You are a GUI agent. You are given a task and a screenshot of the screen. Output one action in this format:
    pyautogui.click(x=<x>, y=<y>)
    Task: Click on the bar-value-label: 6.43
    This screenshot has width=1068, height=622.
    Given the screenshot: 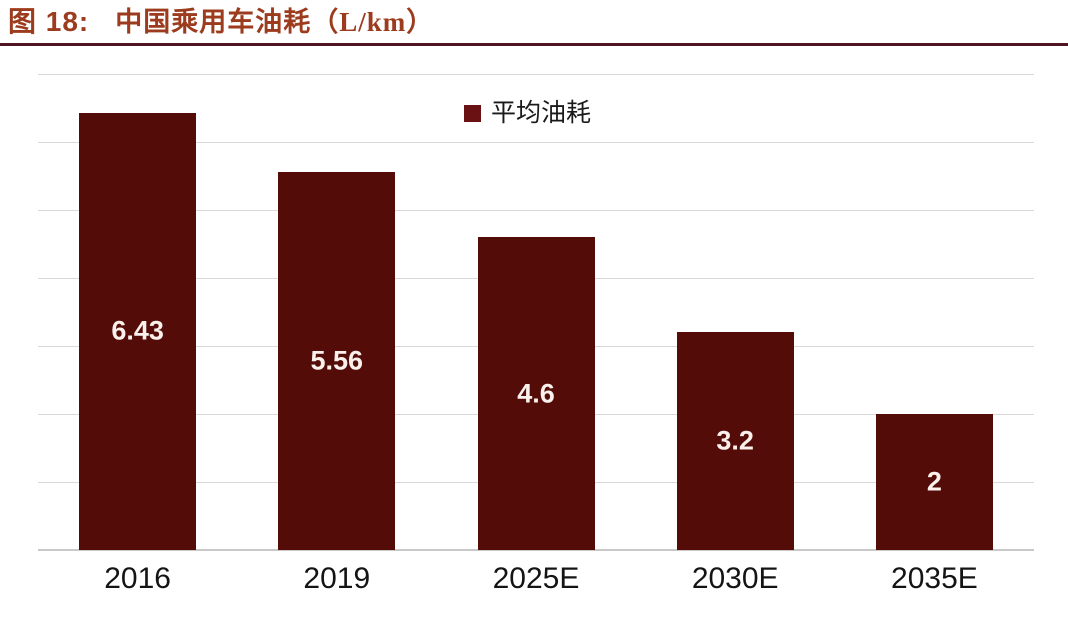 What is the action you would take?
    pyautogui.click(x=137, y=330)
    